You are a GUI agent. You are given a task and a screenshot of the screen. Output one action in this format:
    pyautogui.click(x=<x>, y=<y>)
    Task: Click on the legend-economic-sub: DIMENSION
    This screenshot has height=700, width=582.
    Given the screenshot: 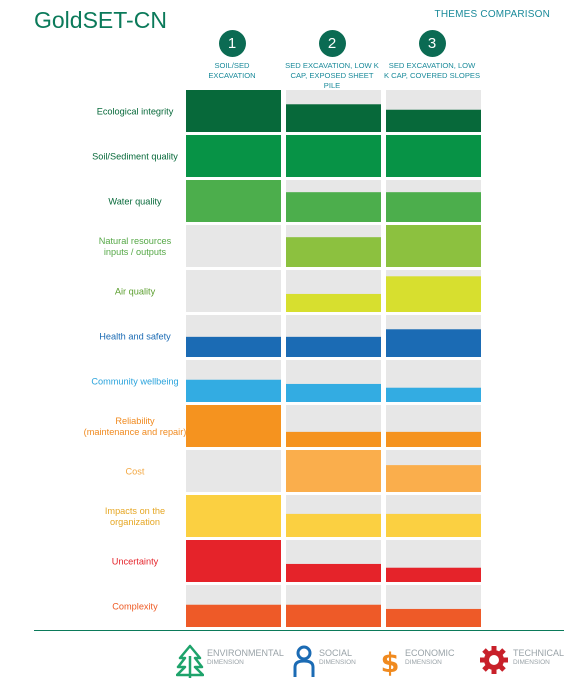 What is the action you would take?
    pyautogui.click(x=423, y=662)
    